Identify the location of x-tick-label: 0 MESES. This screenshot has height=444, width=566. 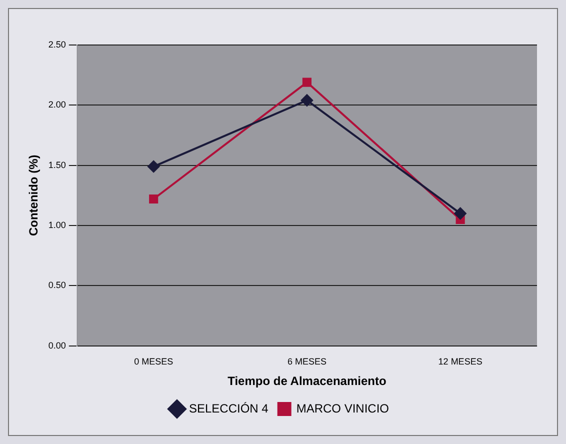
(154, 361).